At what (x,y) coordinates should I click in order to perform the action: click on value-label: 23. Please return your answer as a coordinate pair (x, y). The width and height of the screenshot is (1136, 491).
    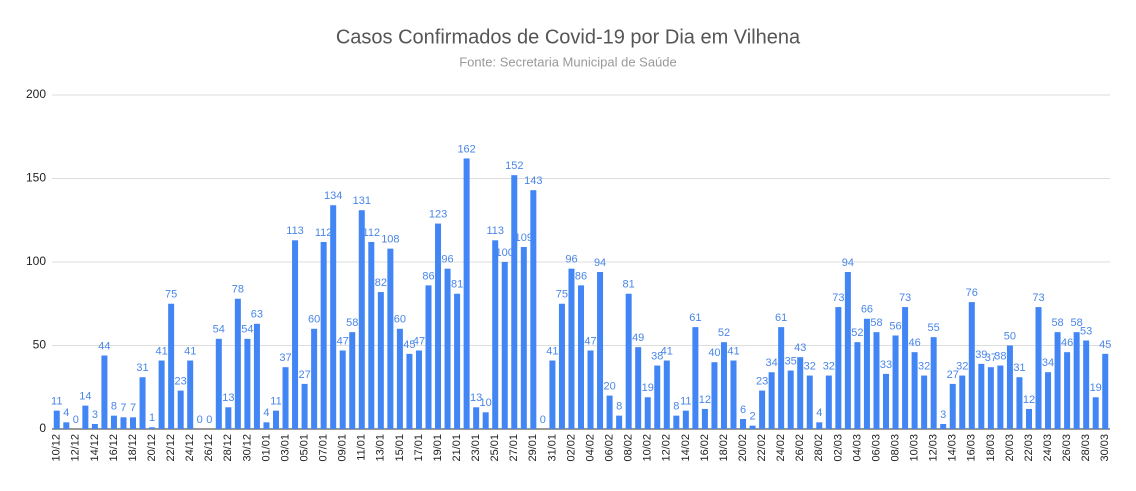
    Looking at the image, I should click on (762, 381).